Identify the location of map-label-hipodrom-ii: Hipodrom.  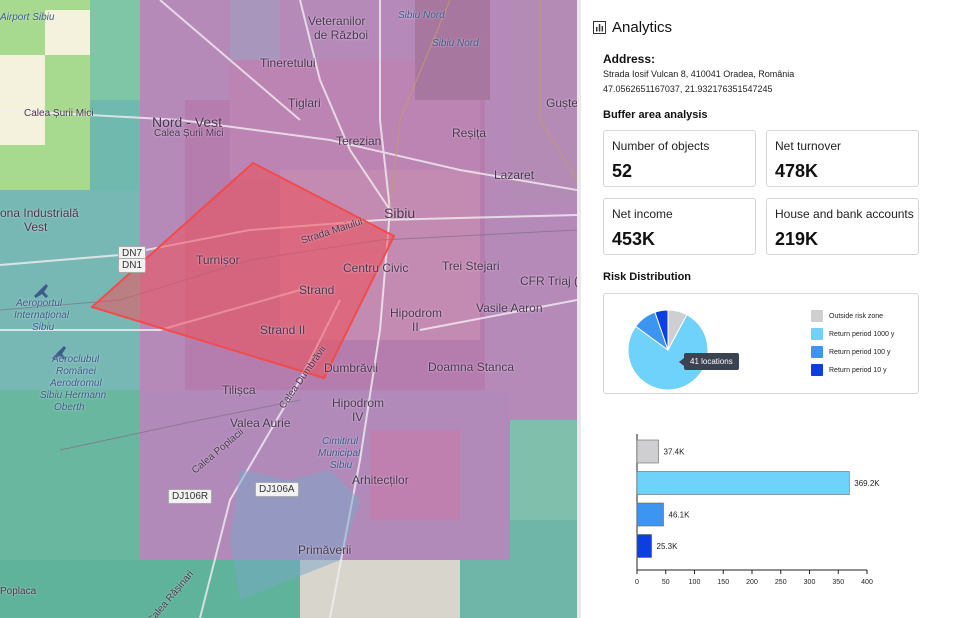
(416, 313).